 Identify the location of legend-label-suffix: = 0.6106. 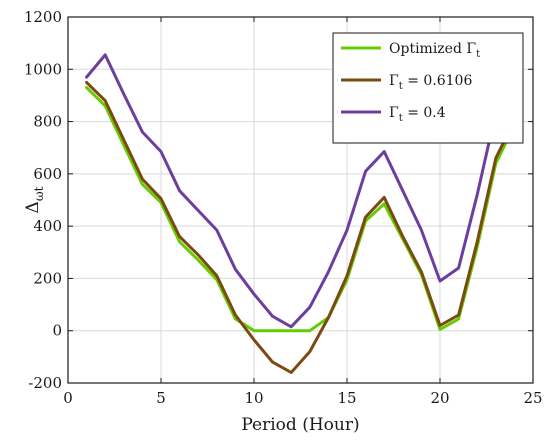
(438, 81).